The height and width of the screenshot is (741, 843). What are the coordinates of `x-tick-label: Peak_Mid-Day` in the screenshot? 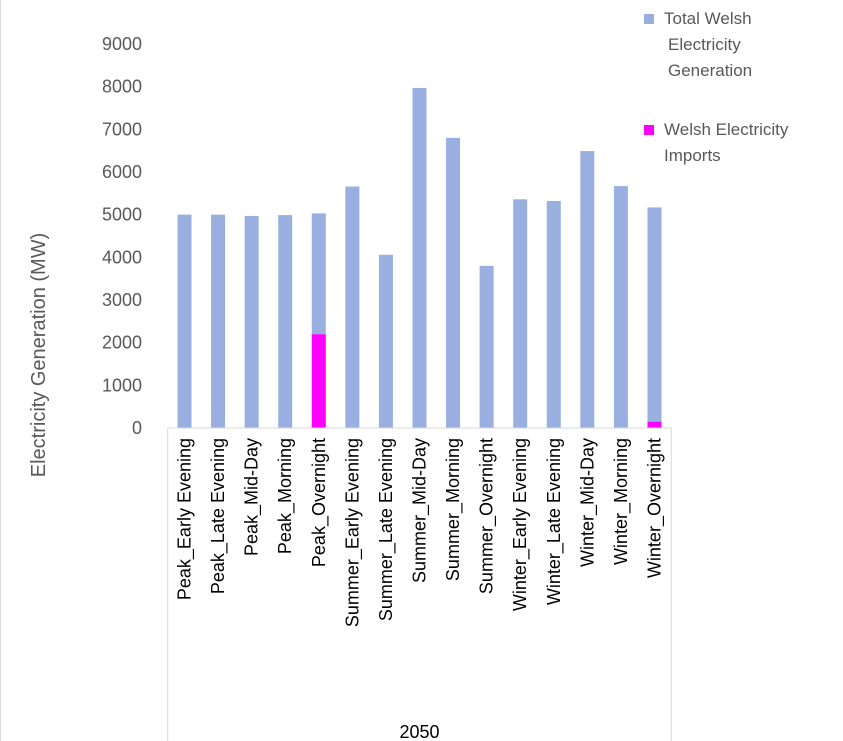 It's located at (252, 497).